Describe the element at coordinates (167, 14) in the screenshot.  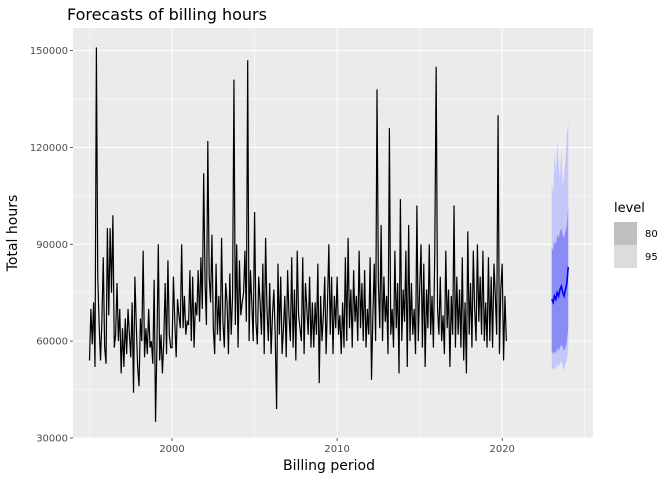
I see `chart-title: Forecasts of billing hours` at that location.